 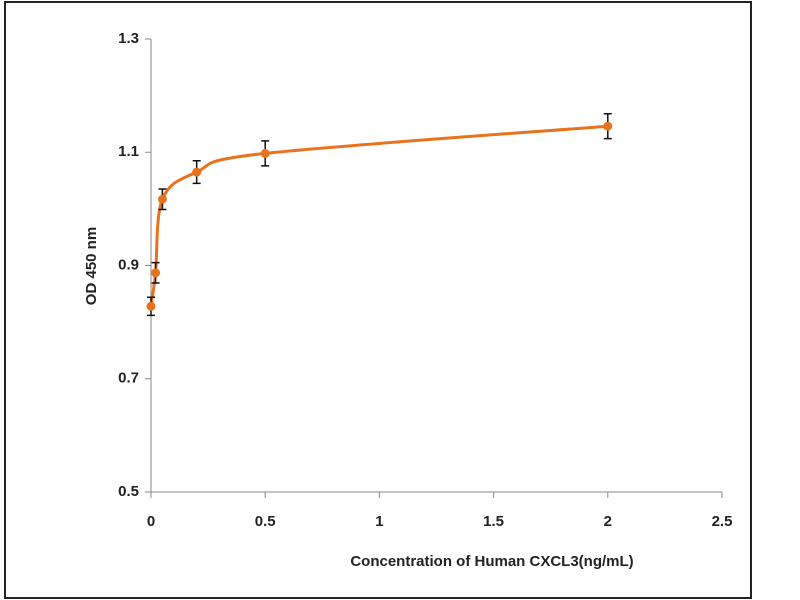 I want to click on x-tick-label: 1, so click(x=379, y=521).